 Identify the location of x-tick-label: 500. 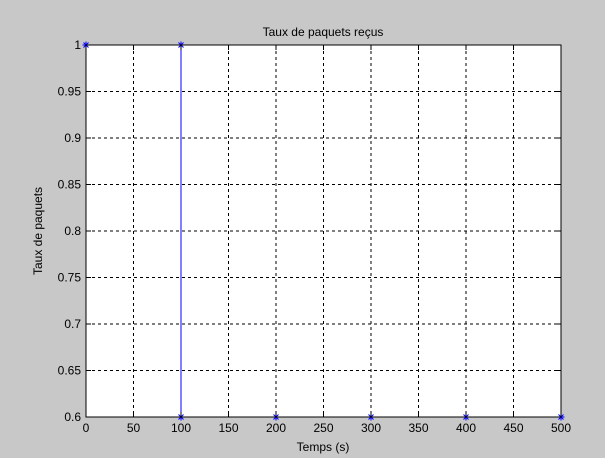
(561, 428).